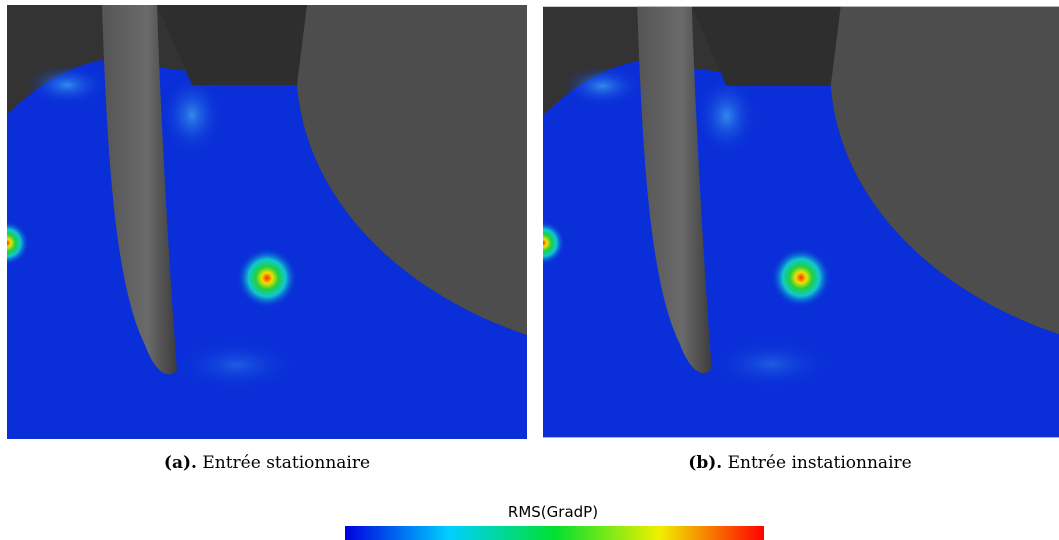 This screenshot has width=1059, height=540. What do you see at coordinates (553, 512) in the screenshot?
I see `colorbar-title: RMS(GradP)` at bounding box center [553, 512].